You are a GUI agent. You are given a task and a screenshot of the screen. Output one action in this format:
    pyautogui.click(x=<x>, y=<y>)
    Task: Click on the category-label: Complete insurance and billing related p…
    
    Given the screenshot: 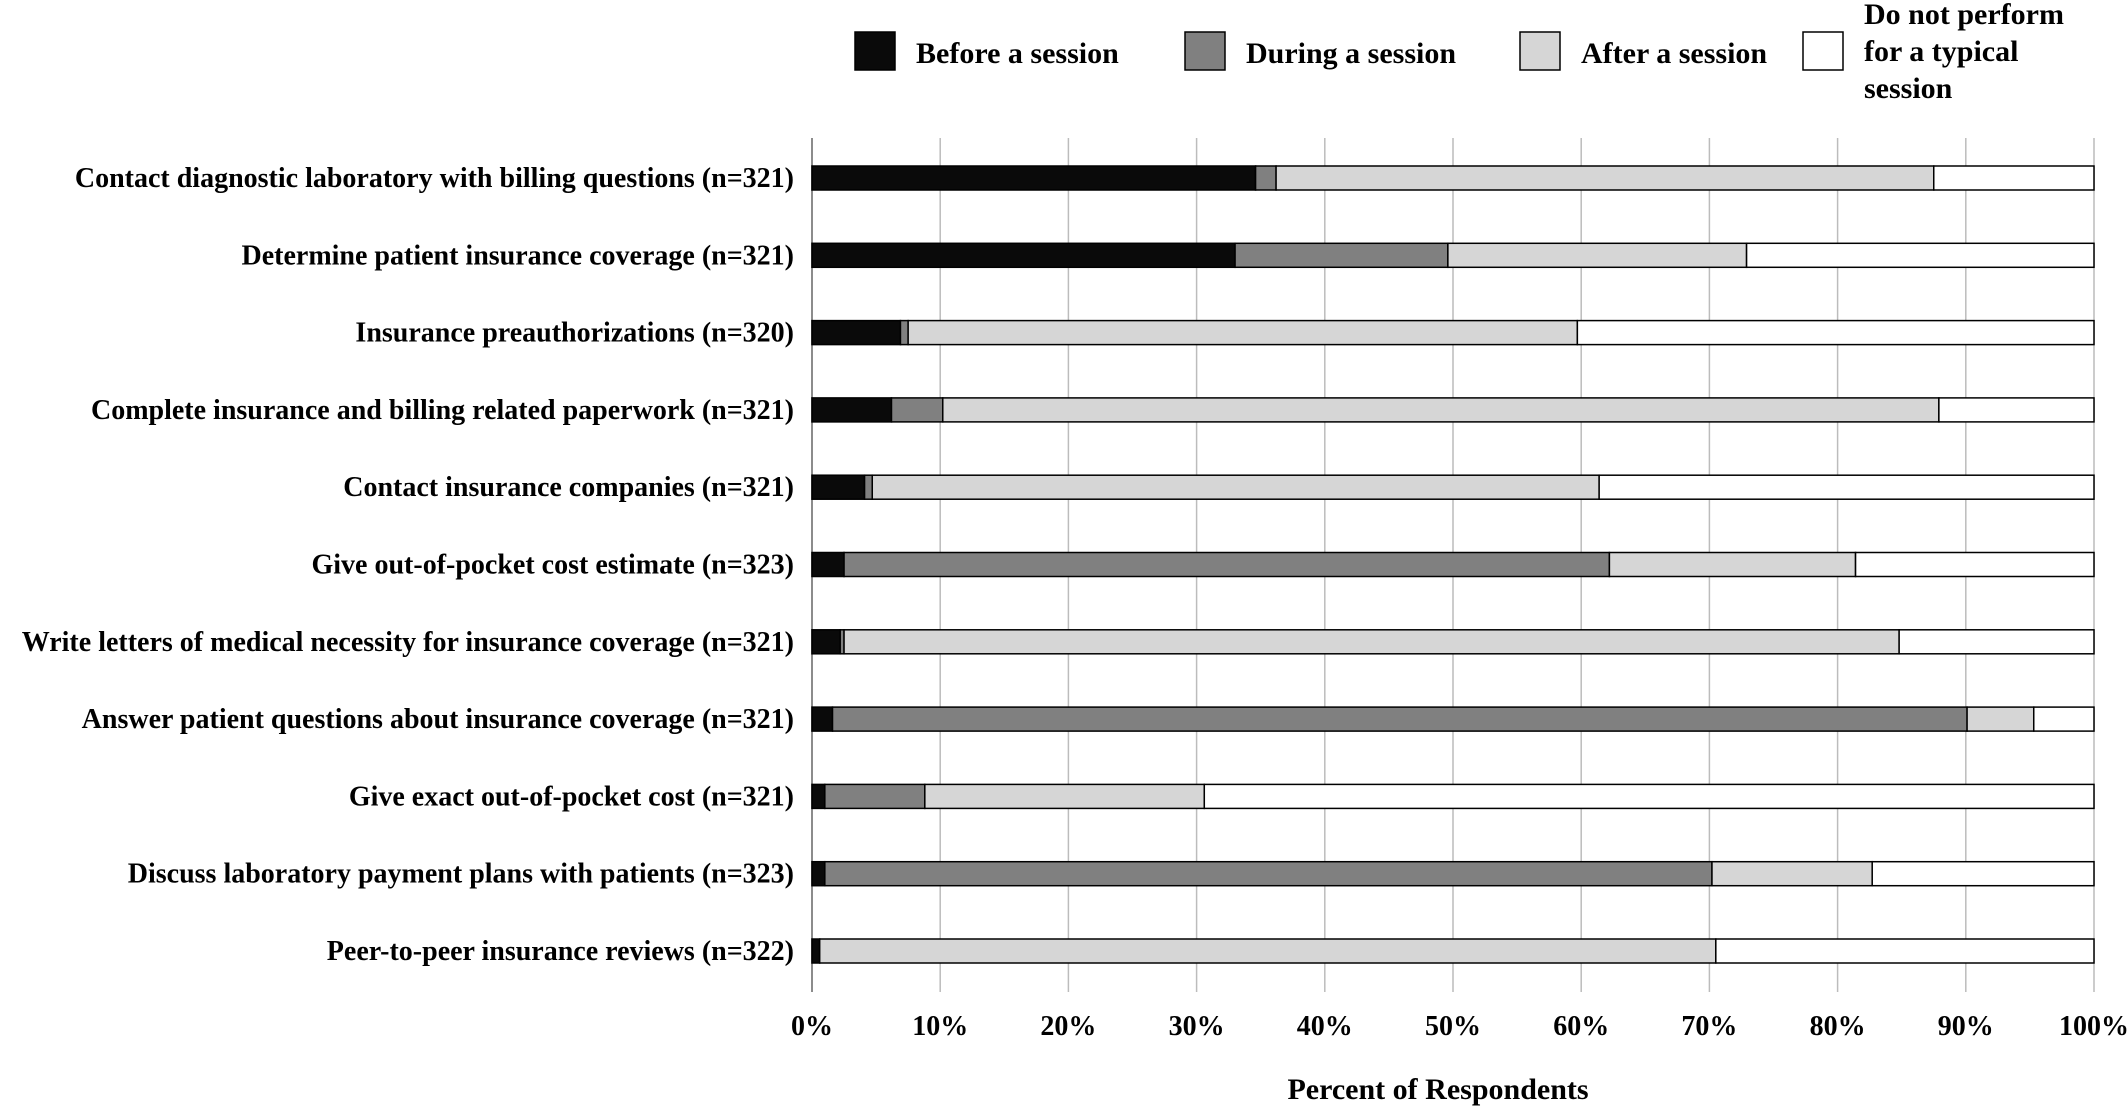 What is the action you would take?
    pyautogui.click(x=442, y=410)
    